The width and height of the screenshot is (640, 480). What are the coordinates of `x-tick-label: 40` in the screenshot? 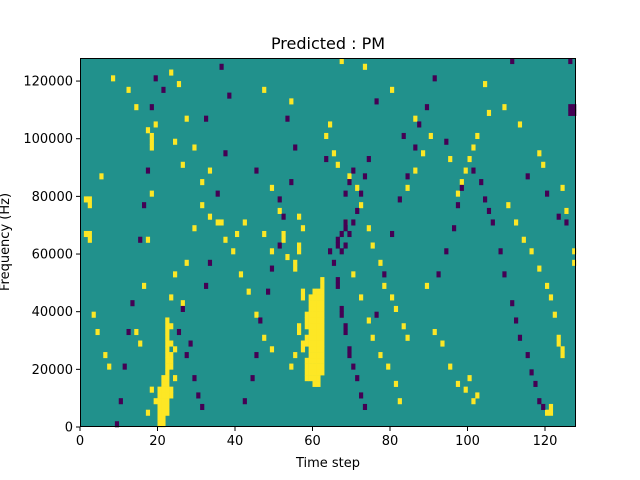 It's located at (235, 441).